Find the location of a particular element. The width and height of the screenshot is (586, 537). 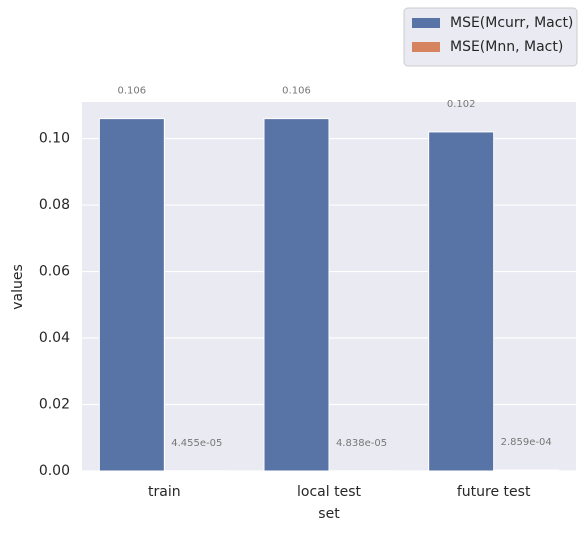

value-label: 2.859e-04 is located at coordinates (526, 442).